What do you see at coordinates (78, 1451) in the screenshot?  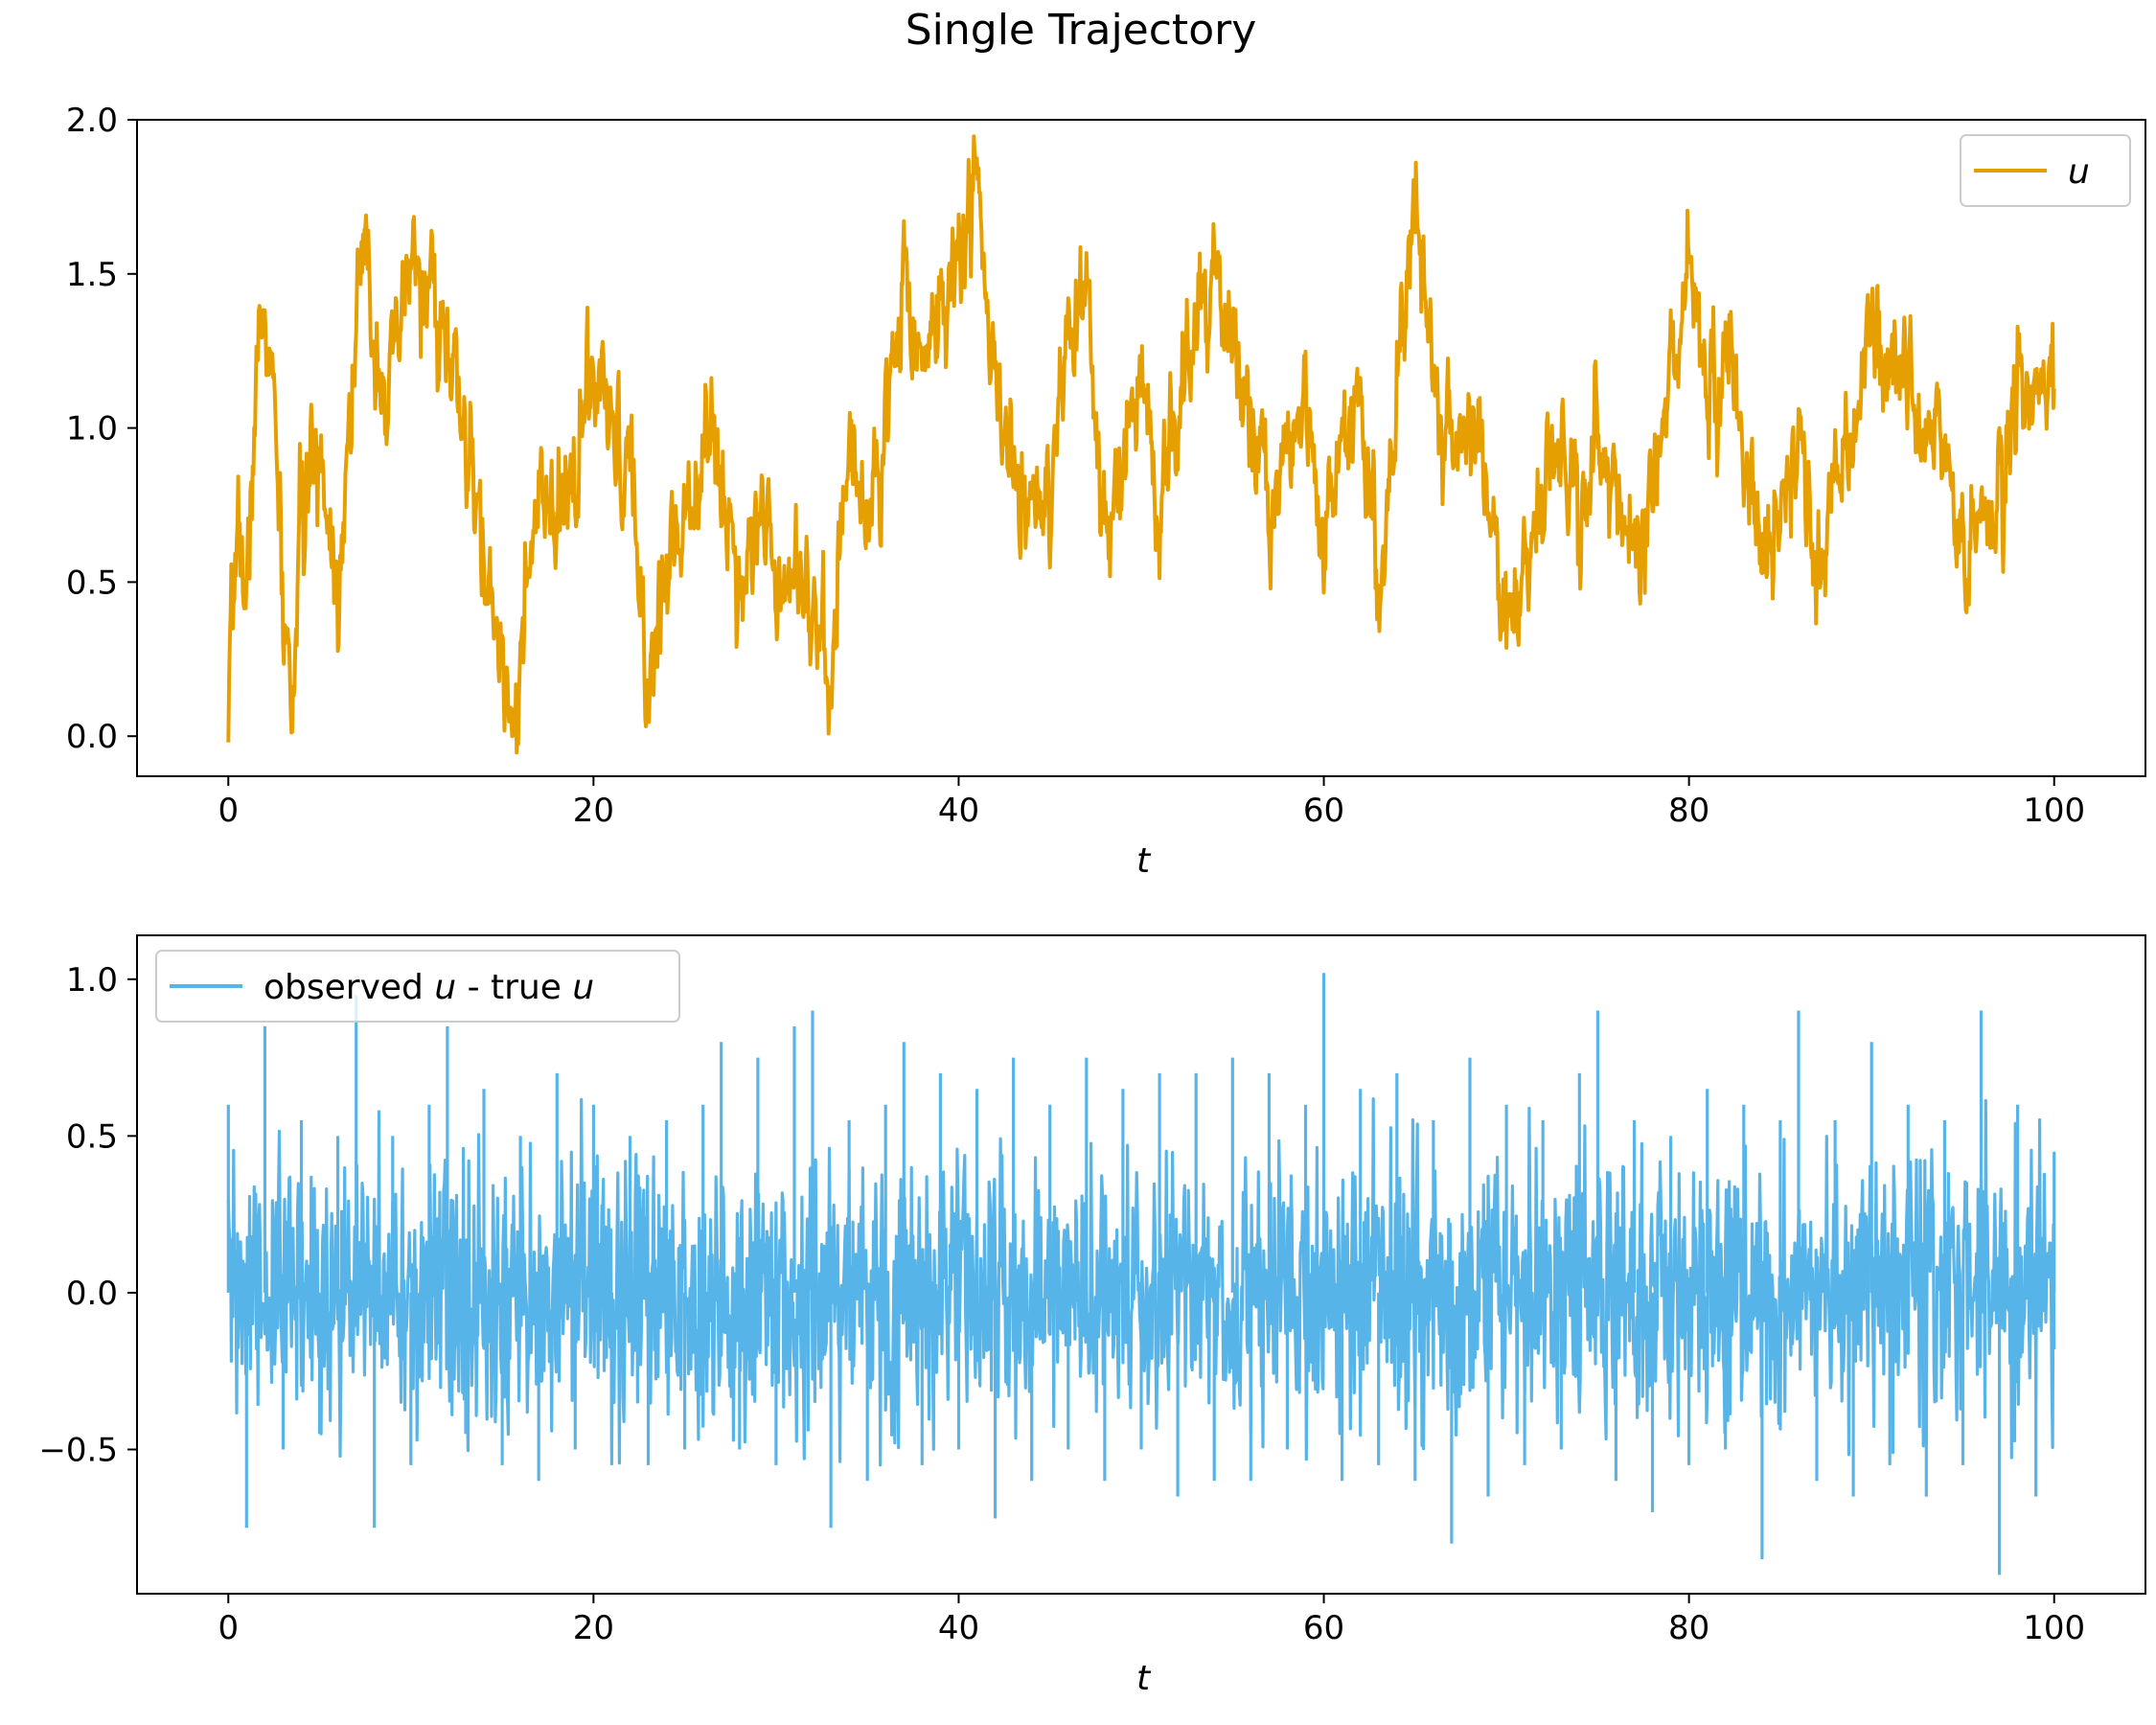 I see `y-tick-label: −0.5` at bounding box center [78, 1451].